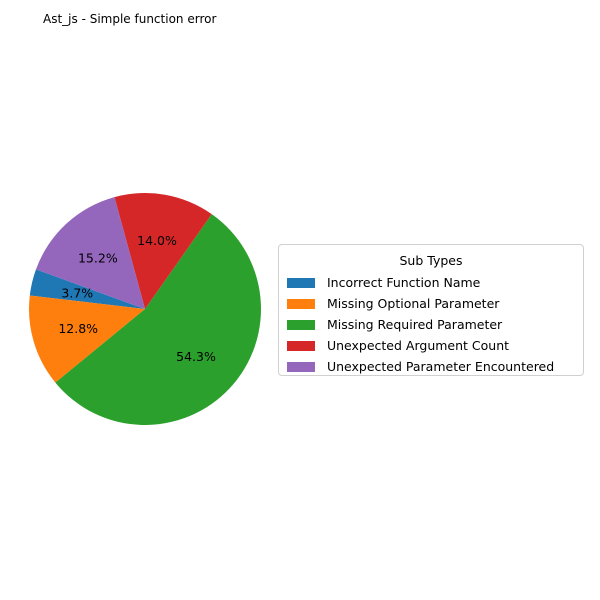  What do you see at coordinates (416, 345) in the screenshot?
I see `legend-label: Unexpected Argument Count` at bounding box center [416, 345].